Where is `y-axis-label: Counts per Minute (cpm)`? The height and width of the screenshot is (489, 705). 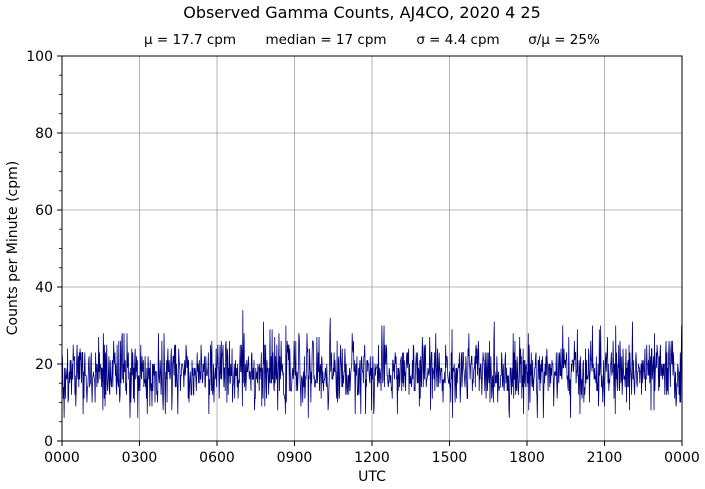 y-axis-label: Counts per Minute (cpm) is located at coordinates (13, 248).